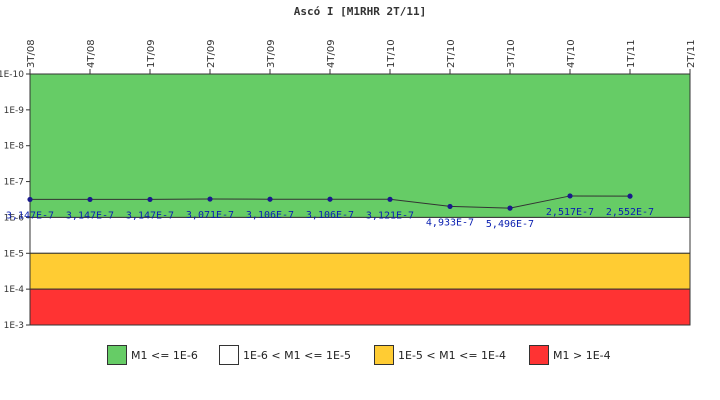 The width and height of the screenshot is (720, 400). Describe the element at coordinates (12, 75) in the screenshot. I see `y-tick-label: 1E-10` at that location.